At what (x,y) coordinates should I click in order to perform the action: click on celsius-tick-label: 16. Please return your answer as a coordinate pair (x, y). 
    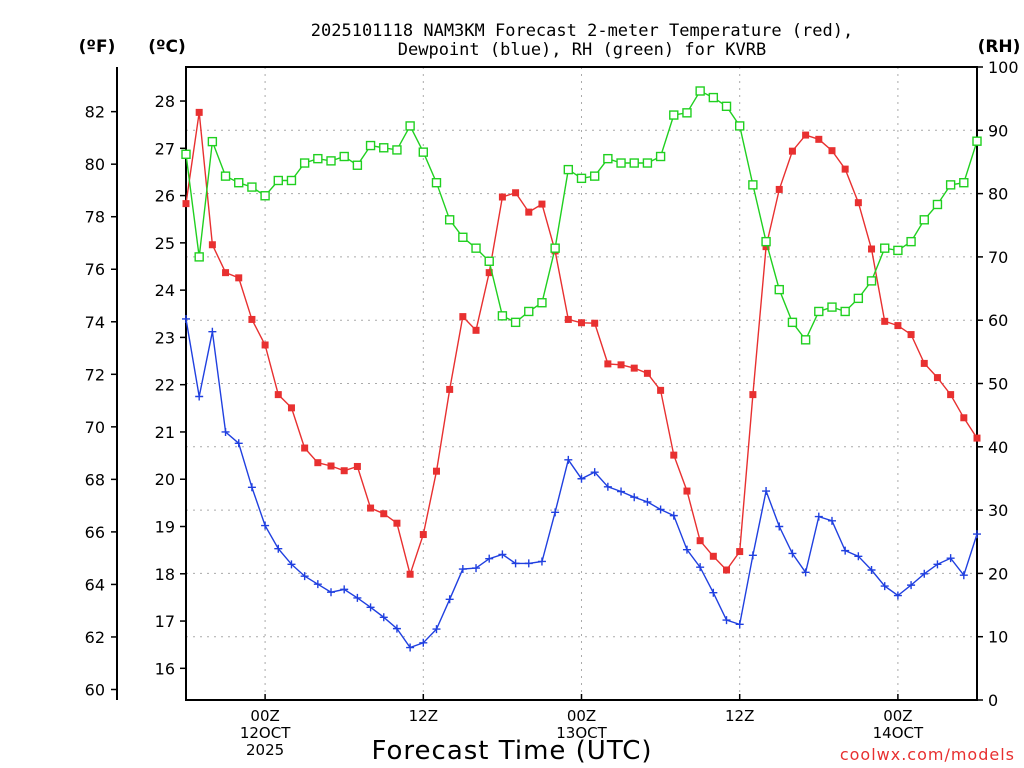
    Looking at the image, I should click on (165, 668).